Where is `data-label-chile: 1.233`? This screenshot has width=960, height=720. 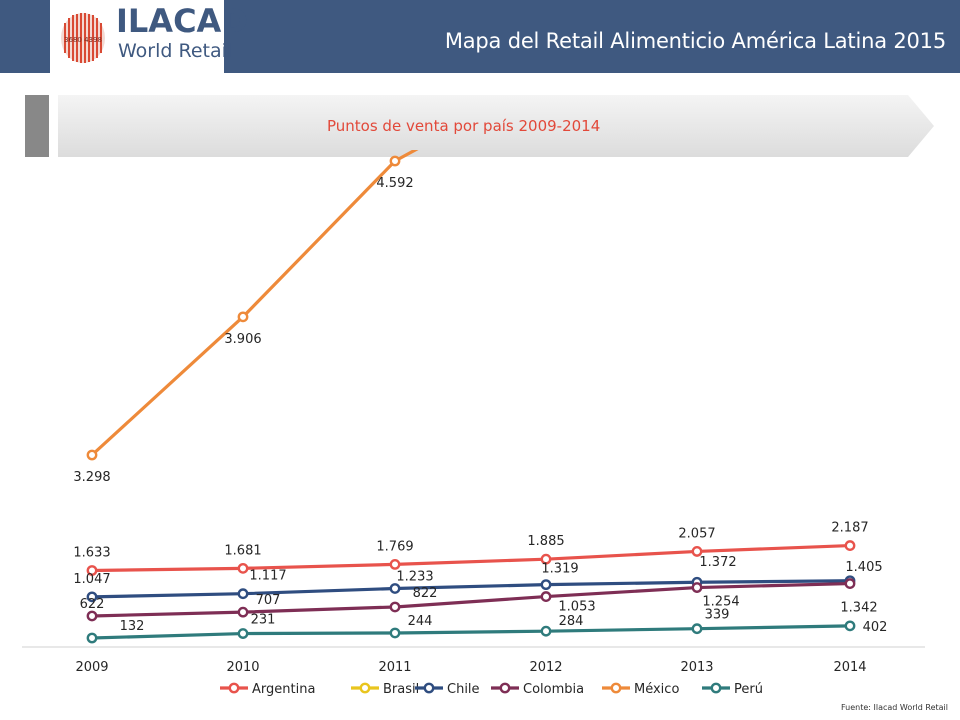 data-label-chile: 1.233 is located at coordinates (414, 576).